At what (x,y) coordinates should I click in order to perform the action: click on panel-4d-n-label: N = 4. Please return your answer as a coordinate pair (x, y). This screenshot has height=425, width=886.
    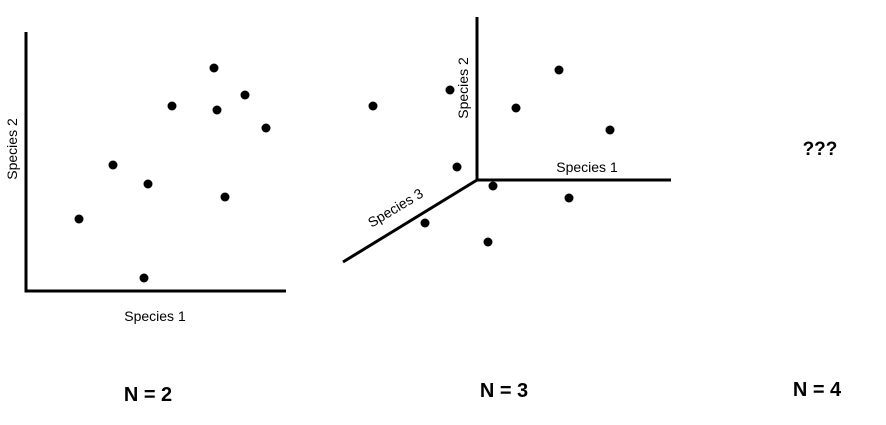
    Looking at the image, I should click on (817, 390).